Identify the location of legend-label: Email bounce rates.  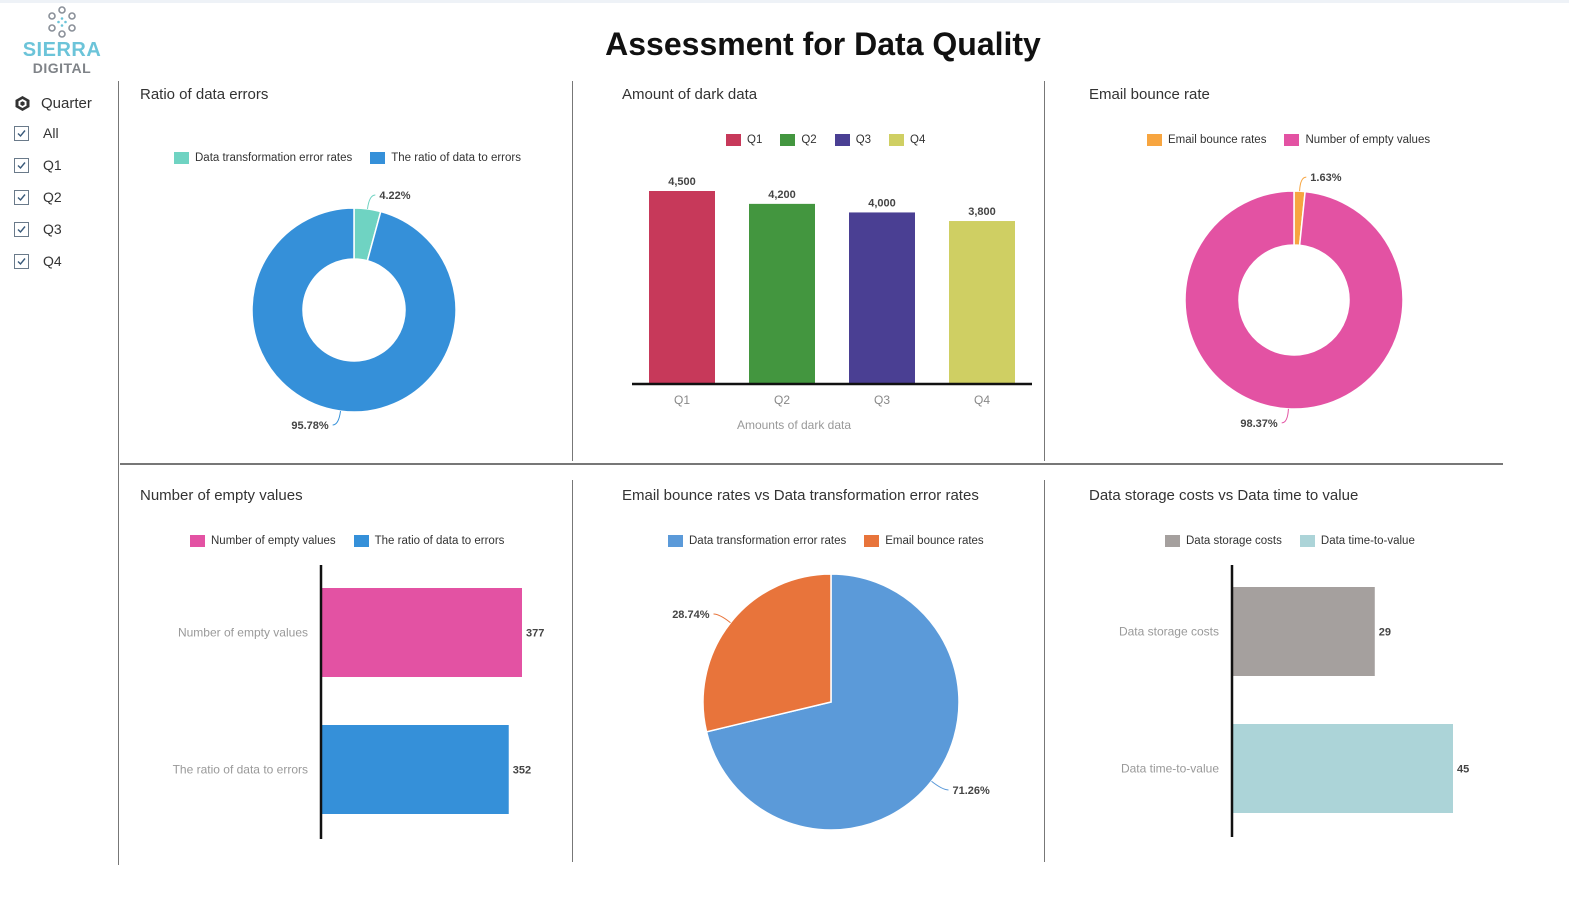
(934, 541).